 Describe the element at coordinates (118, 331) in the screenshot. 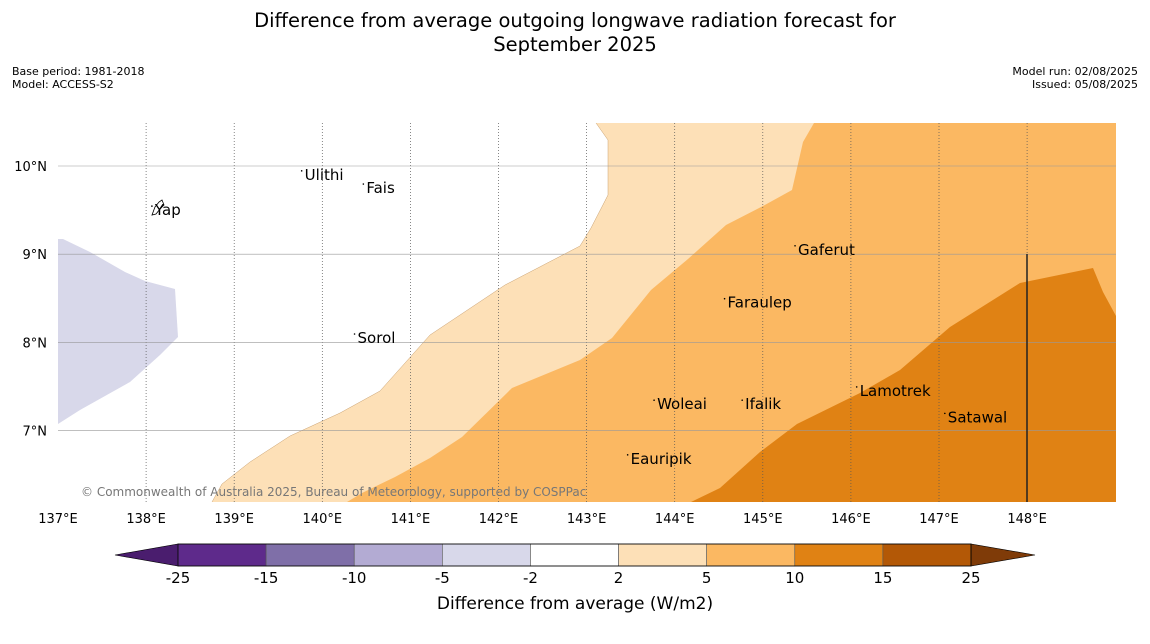

I see `purple-region` at that location.